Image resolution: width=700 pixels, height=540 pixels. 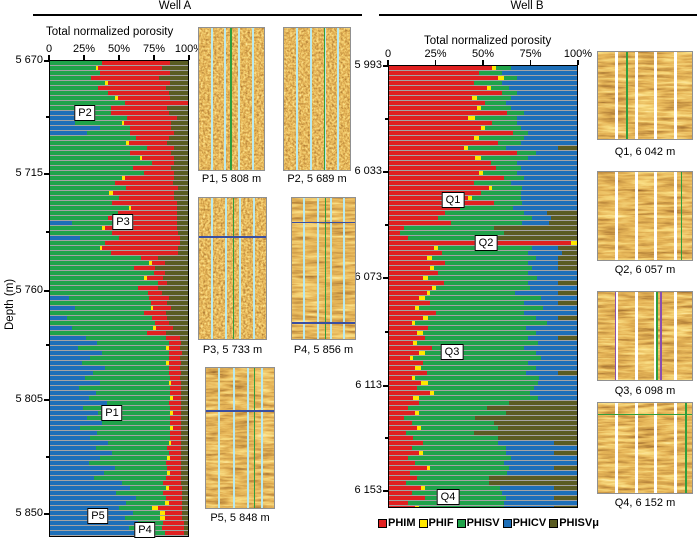 What do you see at coordinates (529, 523) in the screenshot?
I see `legend-label: PHICV` at bounding box center [529, 523].